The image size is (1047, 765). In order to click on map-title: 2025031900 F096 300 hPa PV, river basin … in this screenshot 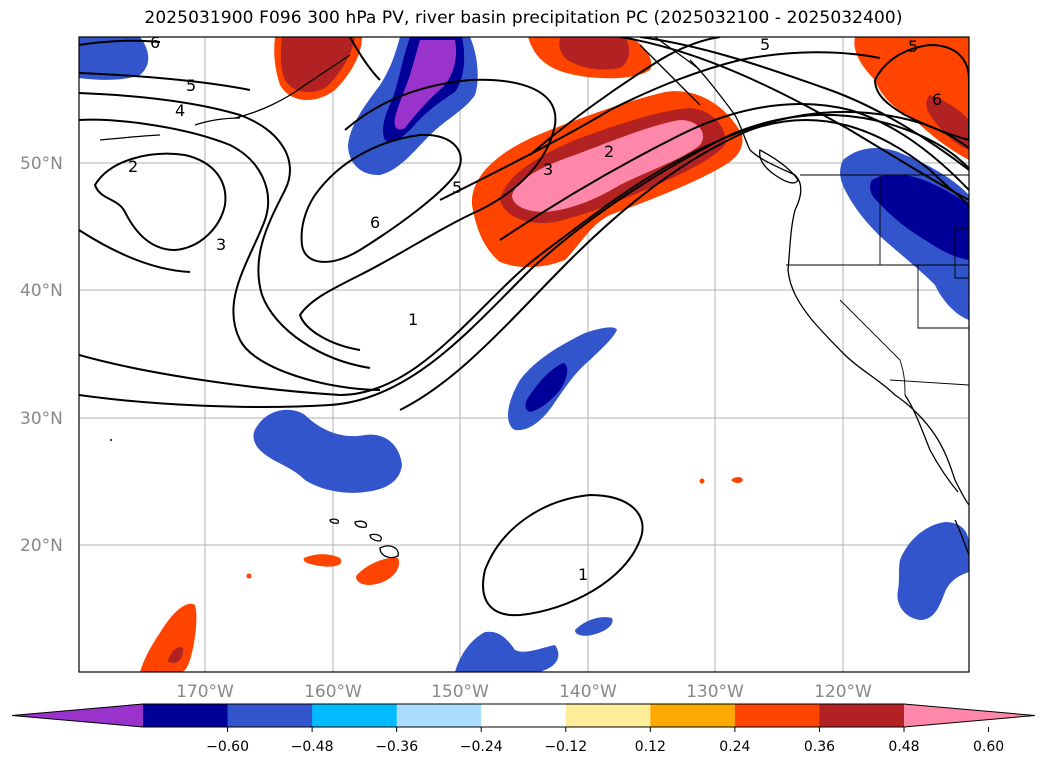, I will do `click(523, 18)`.